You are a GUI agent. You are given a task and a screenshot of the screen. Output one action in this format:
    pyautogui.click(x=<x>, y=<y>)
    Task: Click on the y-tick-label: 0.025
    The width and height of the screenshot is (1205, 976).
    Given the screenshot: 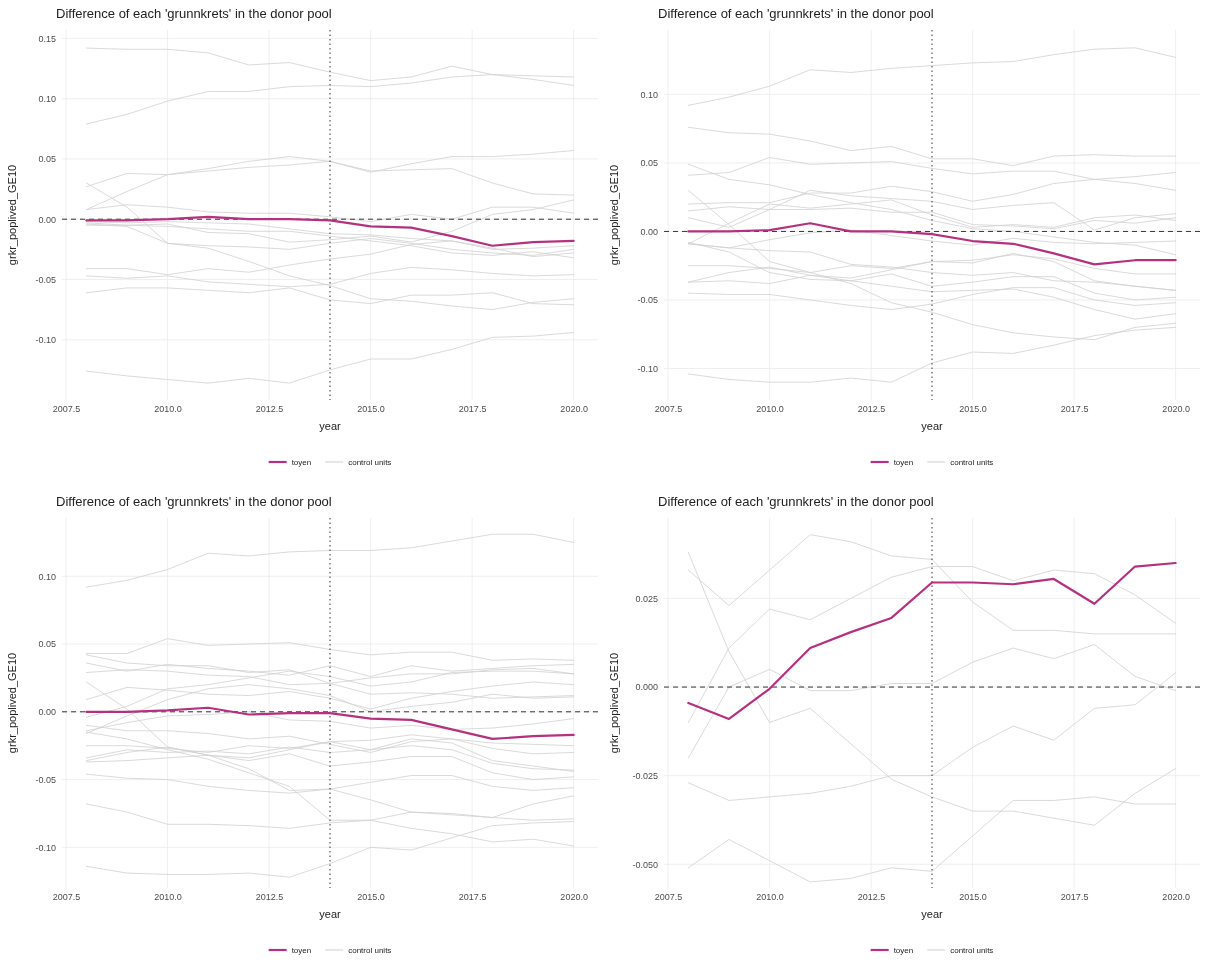 What is the action you would take?
    pyautogui.click(x=646, y=598)
    